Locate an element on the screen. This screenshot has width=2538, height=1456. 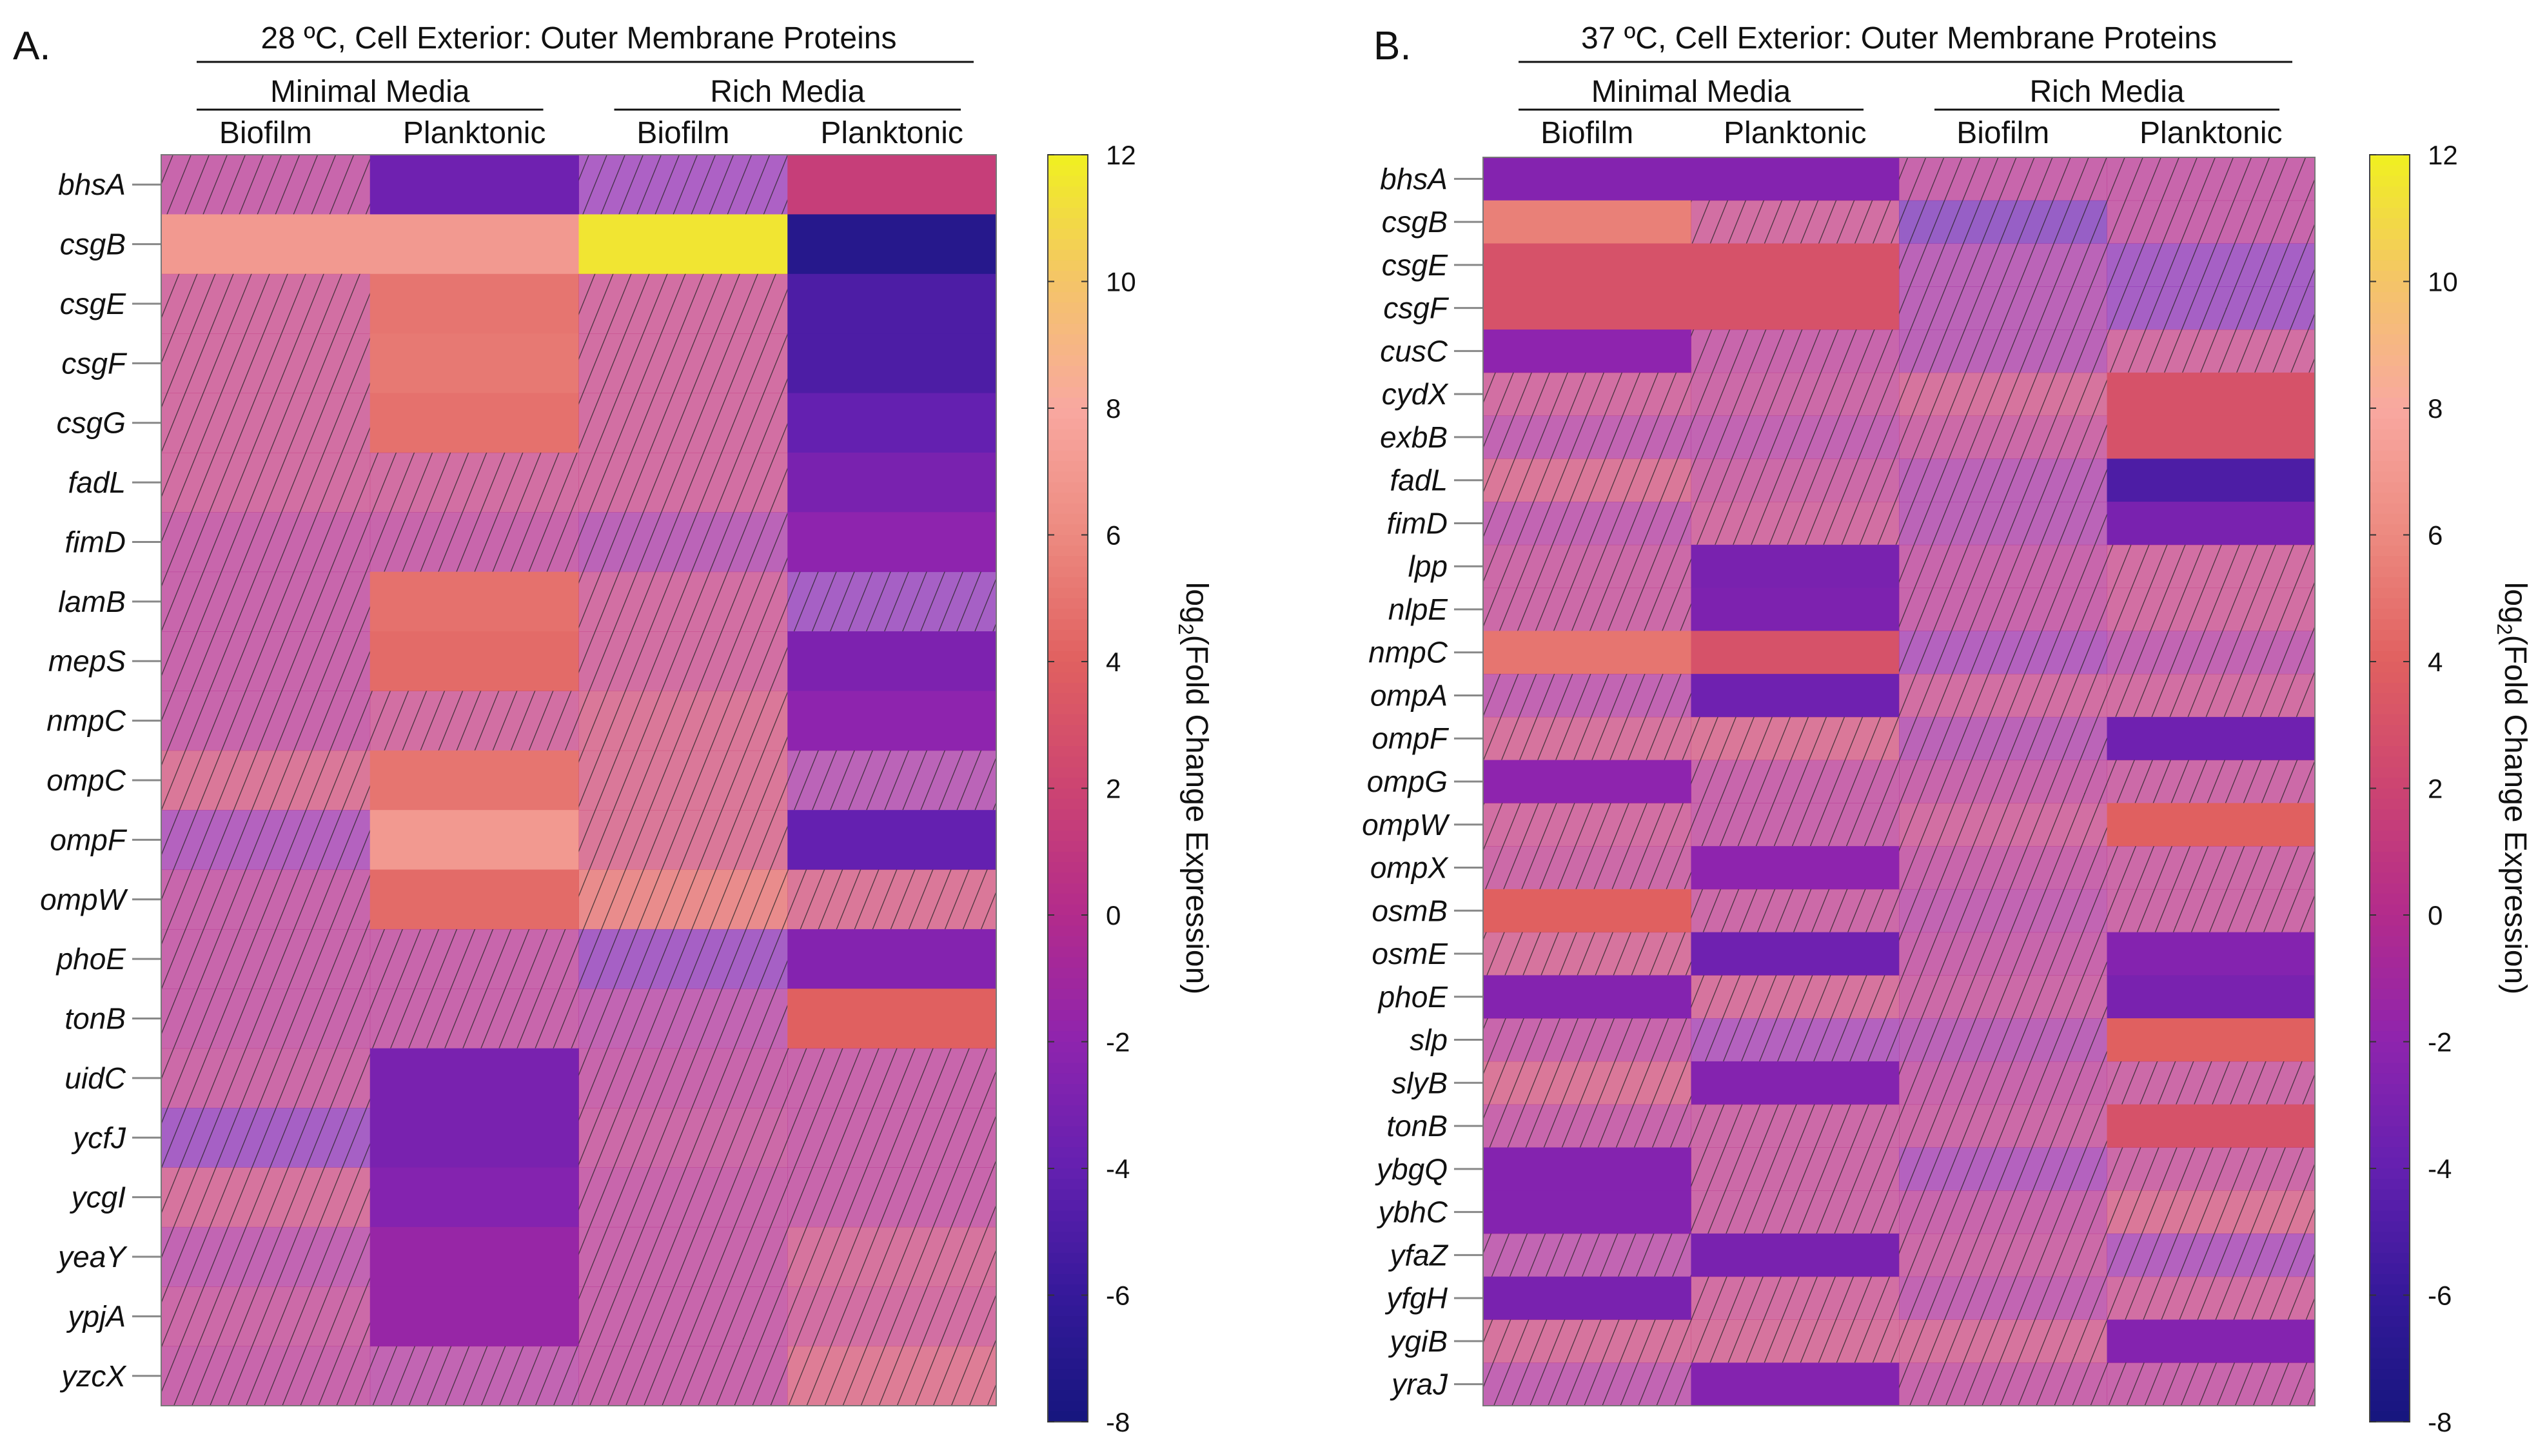
colorbar-tick-label: 4 is located at coordinates (1113, 662).